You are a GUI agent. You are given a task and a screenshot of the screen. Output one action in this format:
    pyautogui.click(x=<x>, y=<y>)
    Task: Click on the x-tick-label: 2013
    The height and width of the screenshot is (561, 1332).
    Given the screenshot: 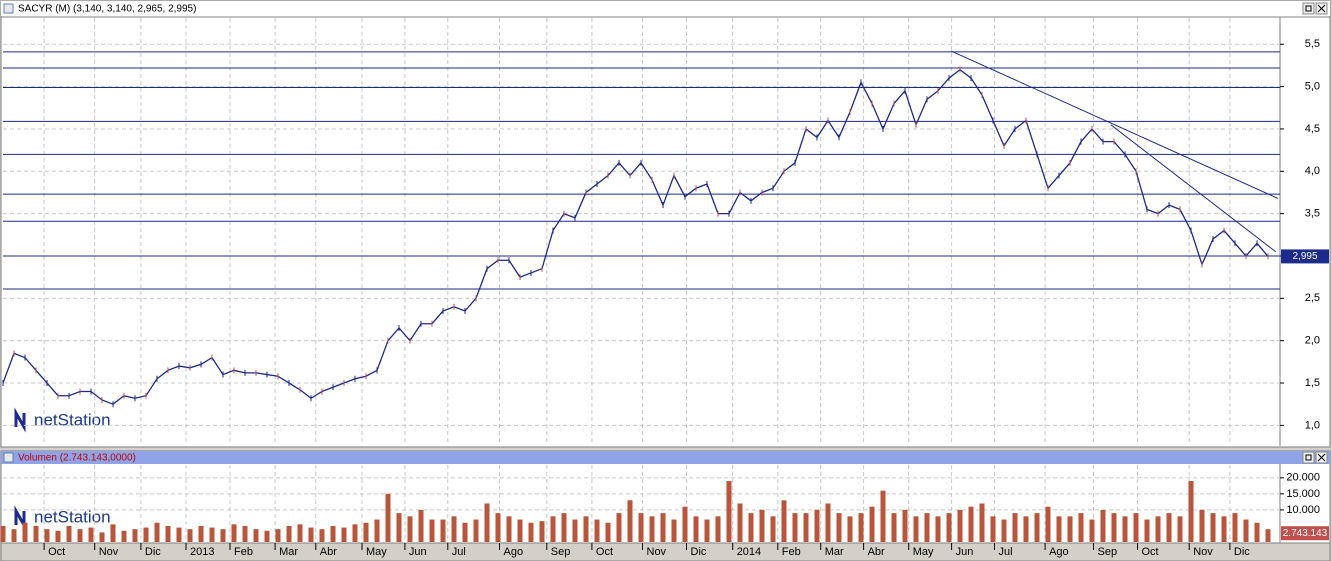 What is the action you would take?
    pyautogui.click(x=202, y=552)
    